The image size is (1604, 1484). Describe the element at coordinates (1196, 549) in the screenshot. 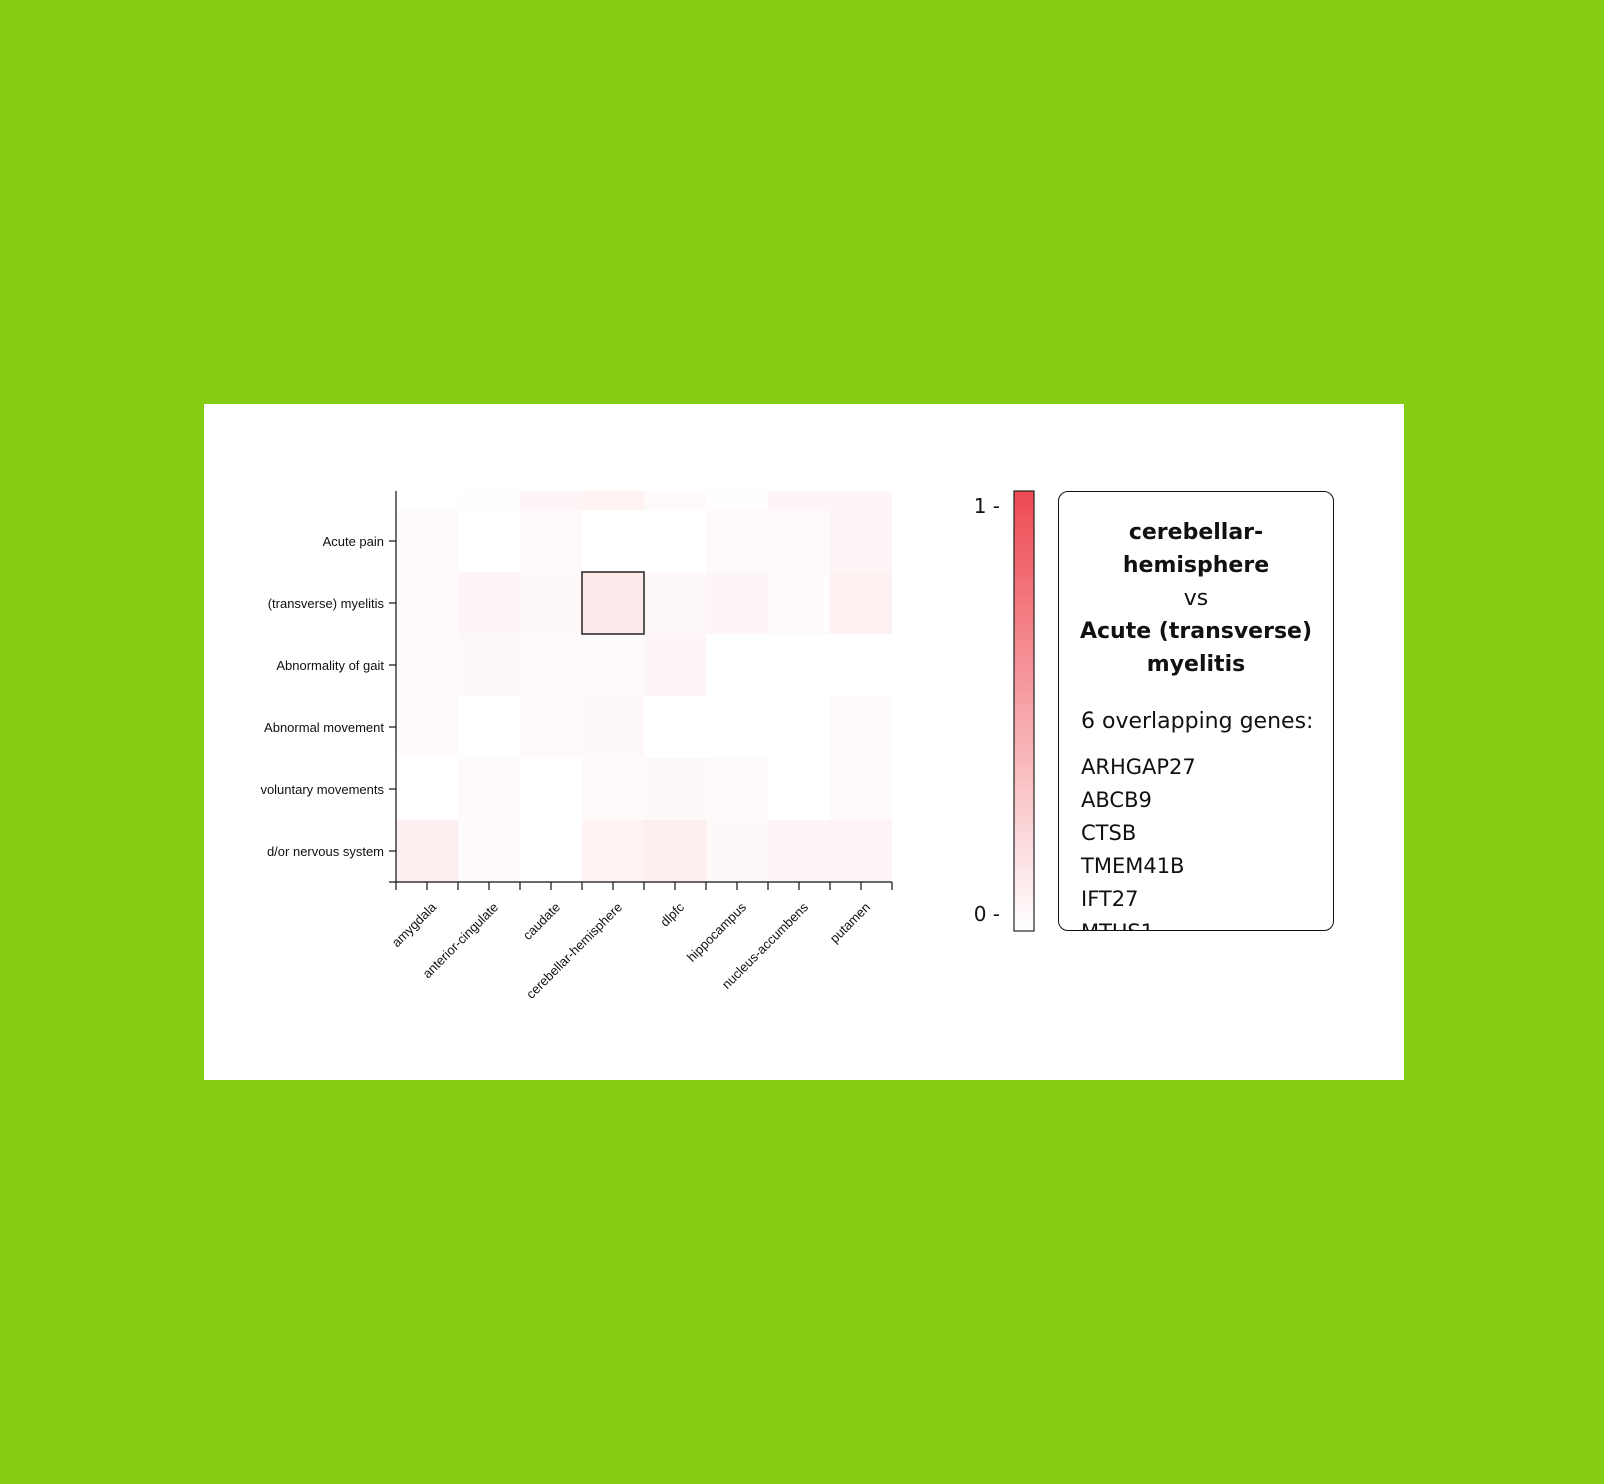

I see `selected-region-title: cerebellar-hemisphere` at that location.